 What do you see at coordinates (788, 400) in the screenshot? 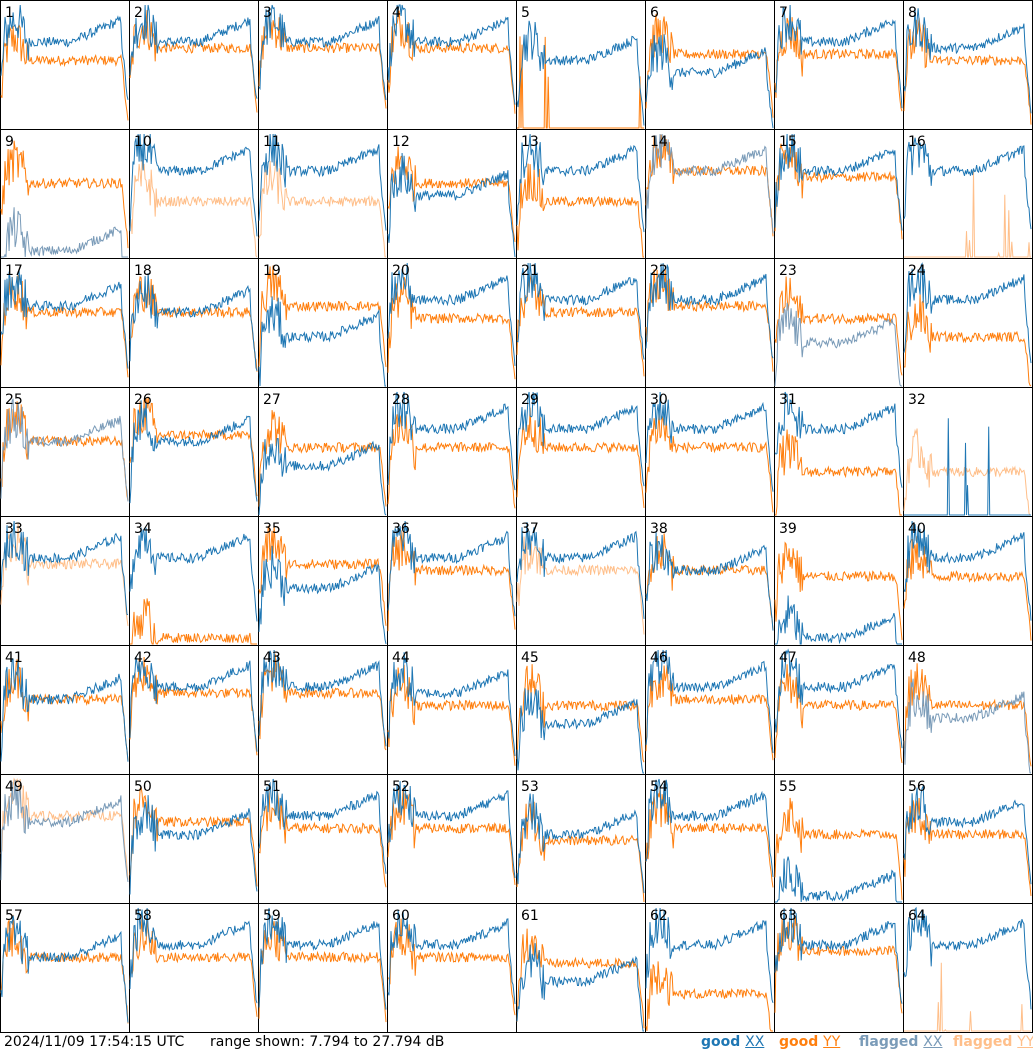
I see `tile-label: 31` at bounding box center [788, 400].